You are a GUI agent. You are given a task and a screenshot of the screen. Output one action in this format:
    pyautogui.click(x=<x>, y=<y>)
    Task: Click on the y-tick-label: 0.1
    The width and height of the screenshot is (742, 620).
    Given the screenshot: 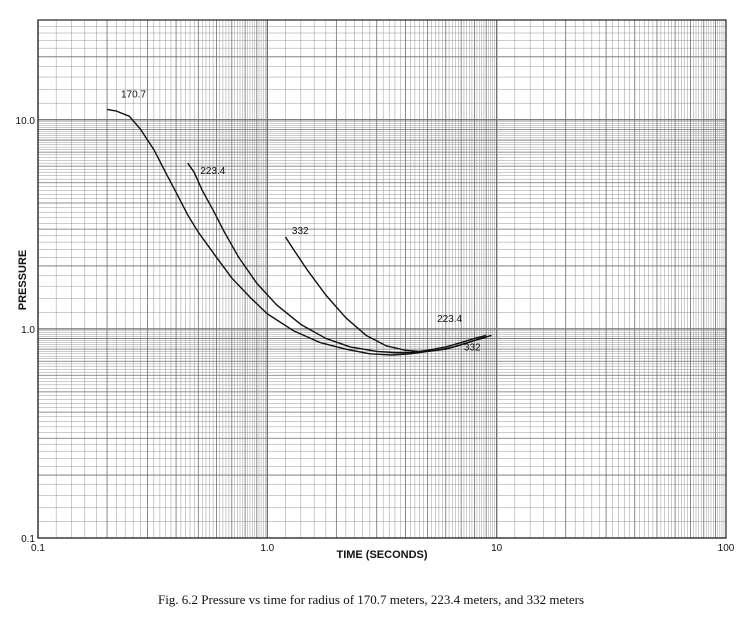 What is the action you would take?
    pyautogui.click(x=28, y=539)
    